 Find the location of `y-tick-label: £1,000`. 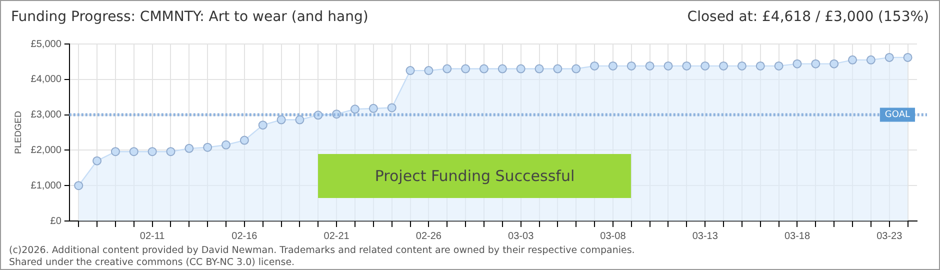

y-tick-label: £1,000 is located at coordinates (46, 186).